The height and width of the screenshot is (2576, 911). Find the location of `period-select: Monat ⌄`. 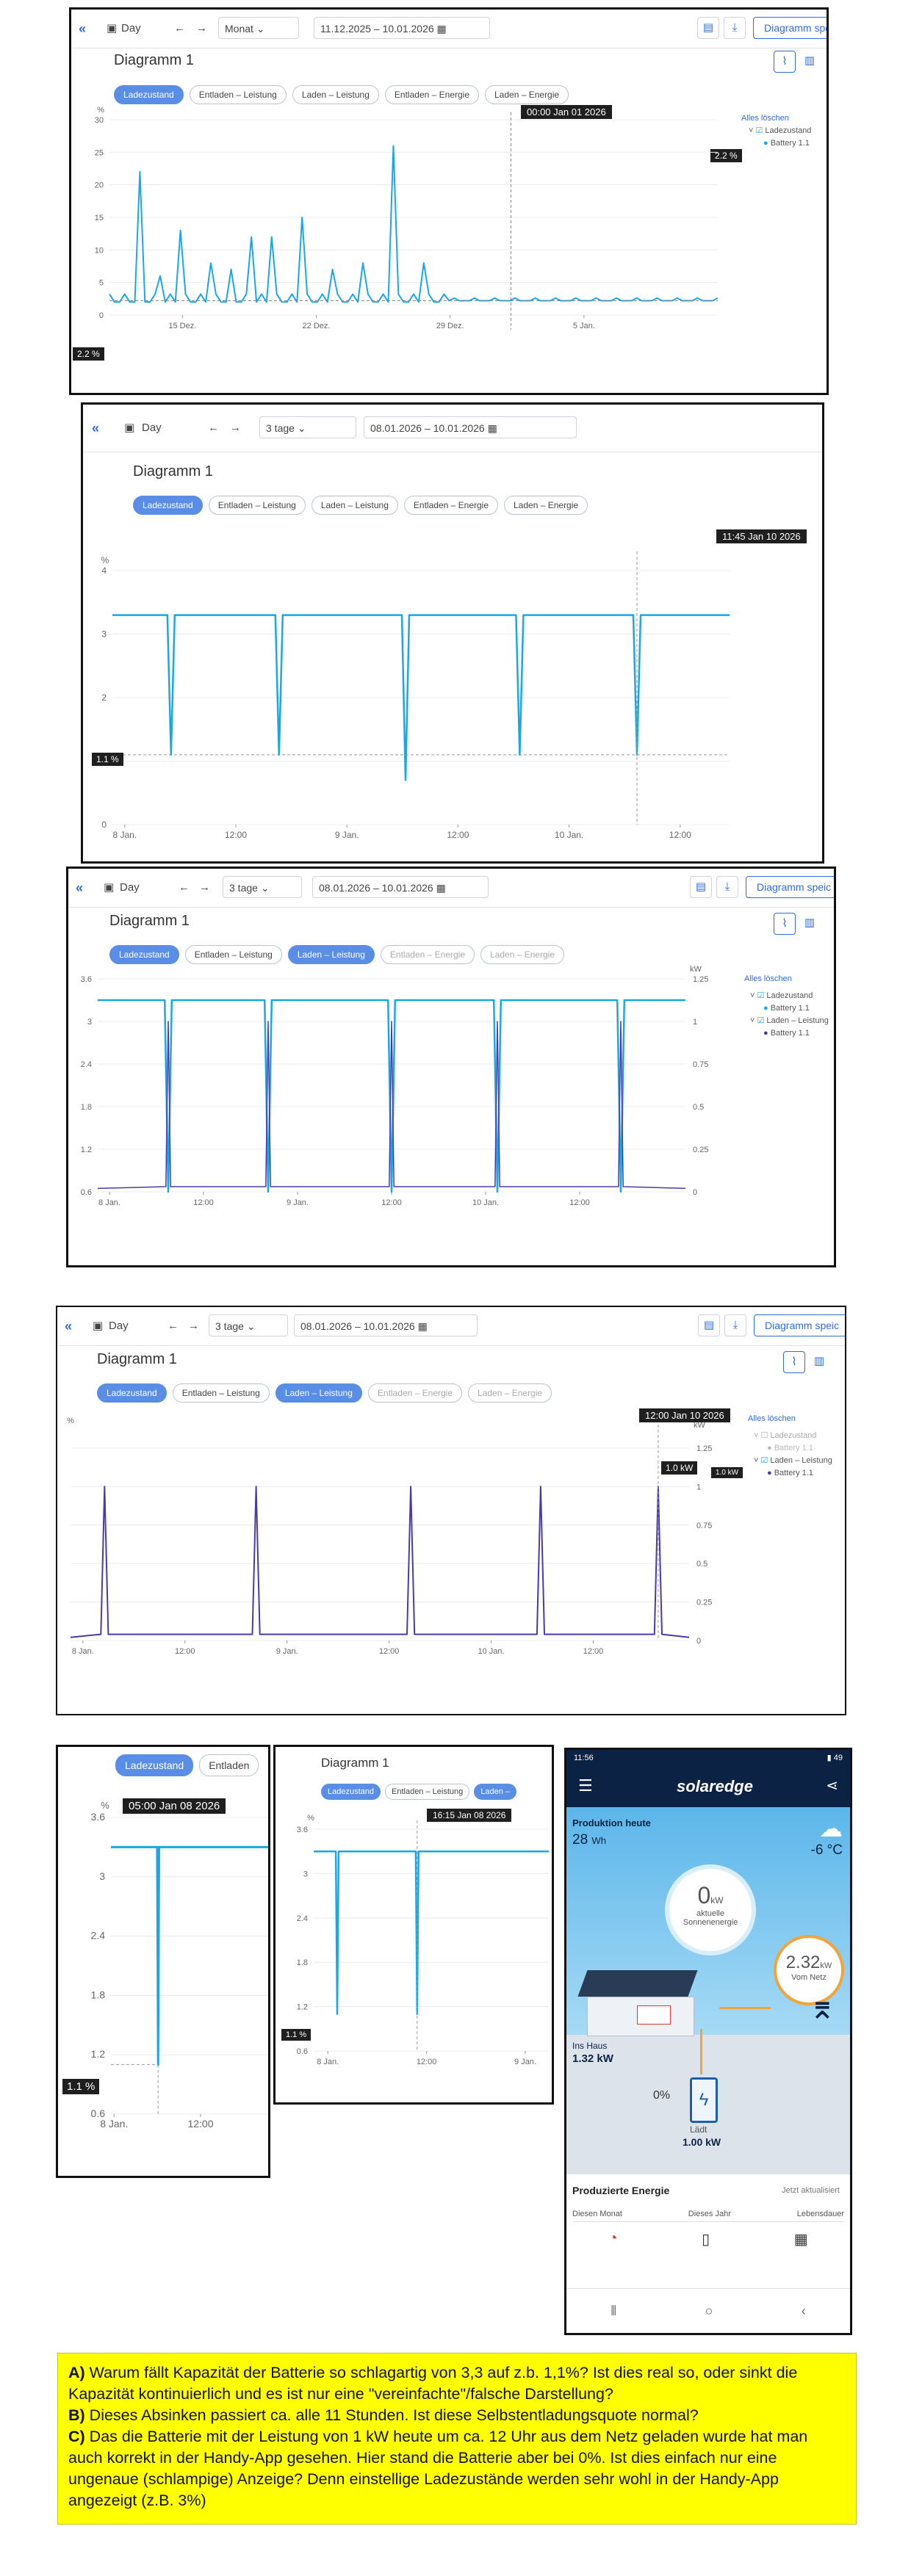

period-select: Monat ⌄ is located at coordinates (258, 28).